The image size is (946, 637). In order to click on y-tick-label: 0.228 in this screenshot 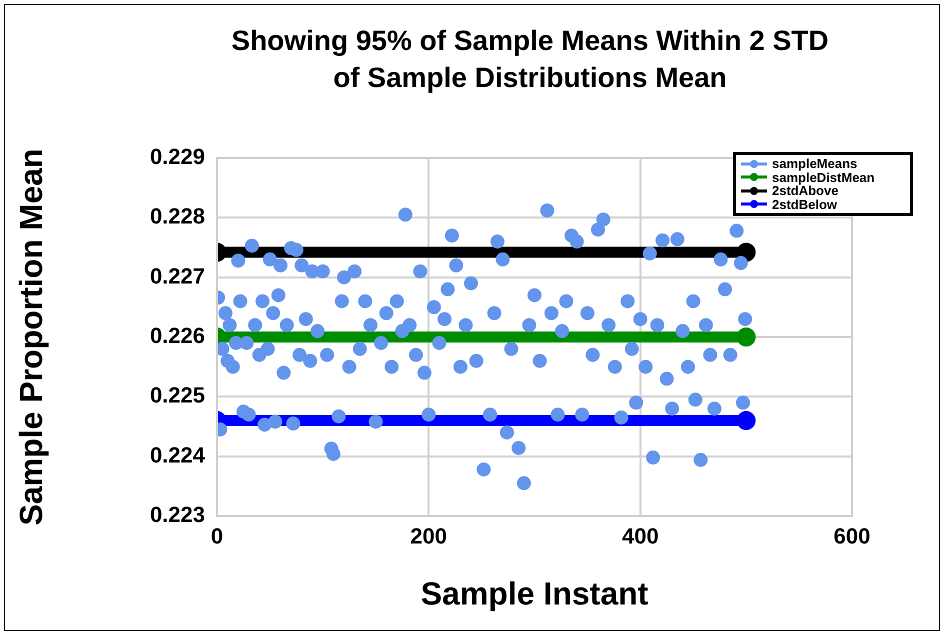, I will do `click(177, 216)`.